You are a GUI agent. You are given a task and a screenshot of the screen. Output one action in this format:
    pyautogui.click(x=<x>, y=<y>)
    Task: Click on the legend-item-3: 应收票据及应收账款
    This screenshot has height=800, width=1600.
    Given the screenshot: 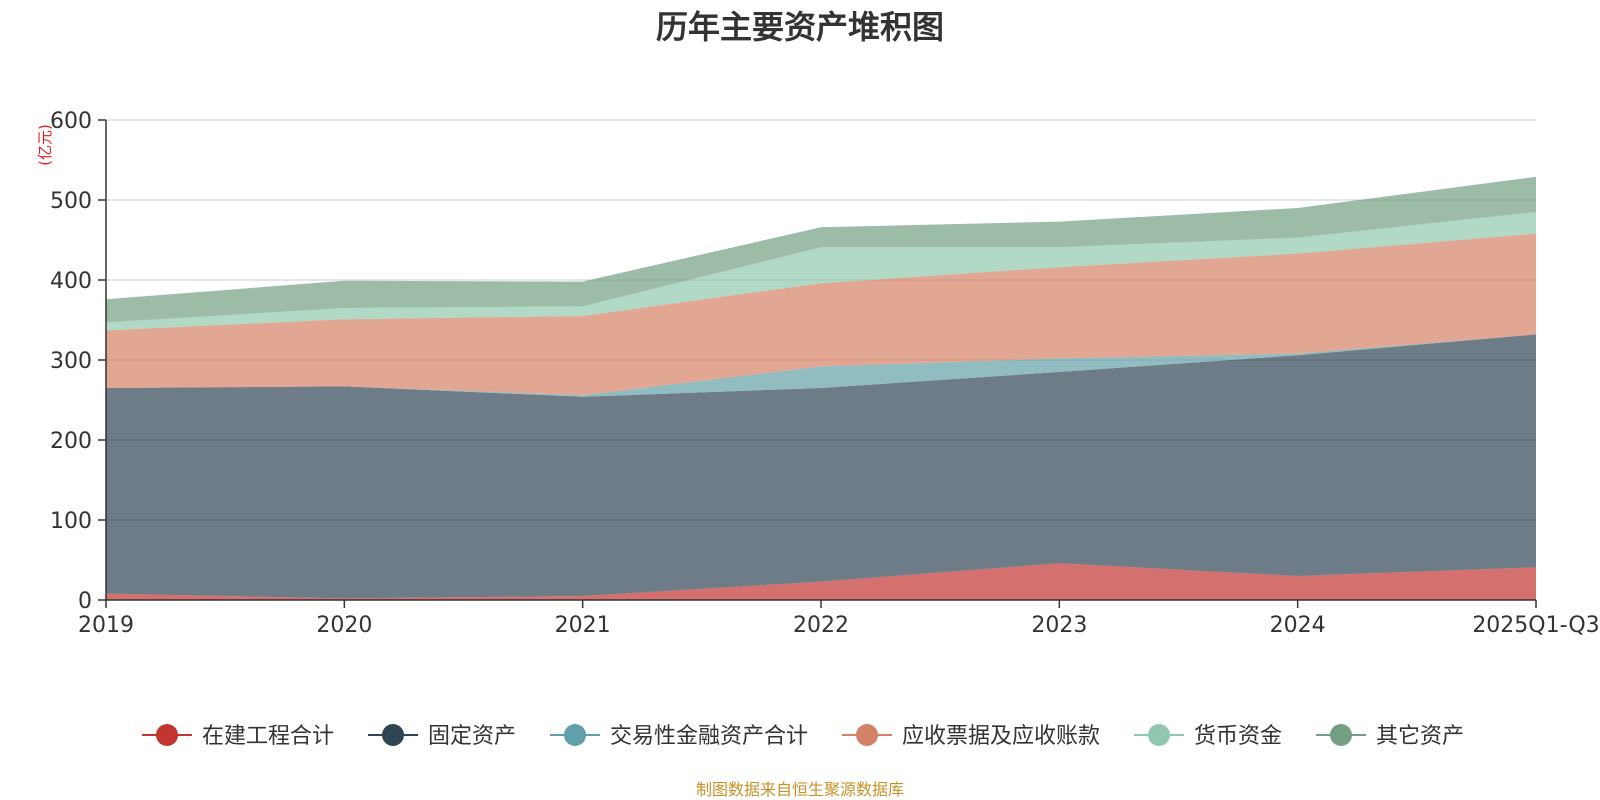 What is the action you would take?
    pyautogui.click(x=971, y=736)
    